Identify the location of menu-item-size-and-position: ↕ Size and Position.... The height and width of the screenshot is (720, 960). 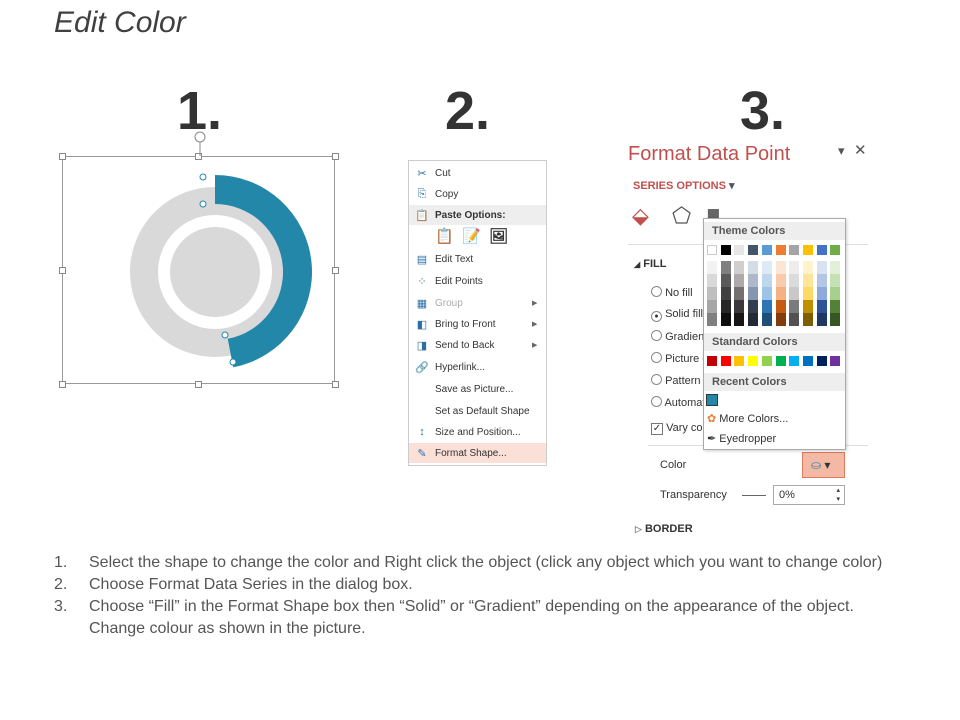
(477, 432).